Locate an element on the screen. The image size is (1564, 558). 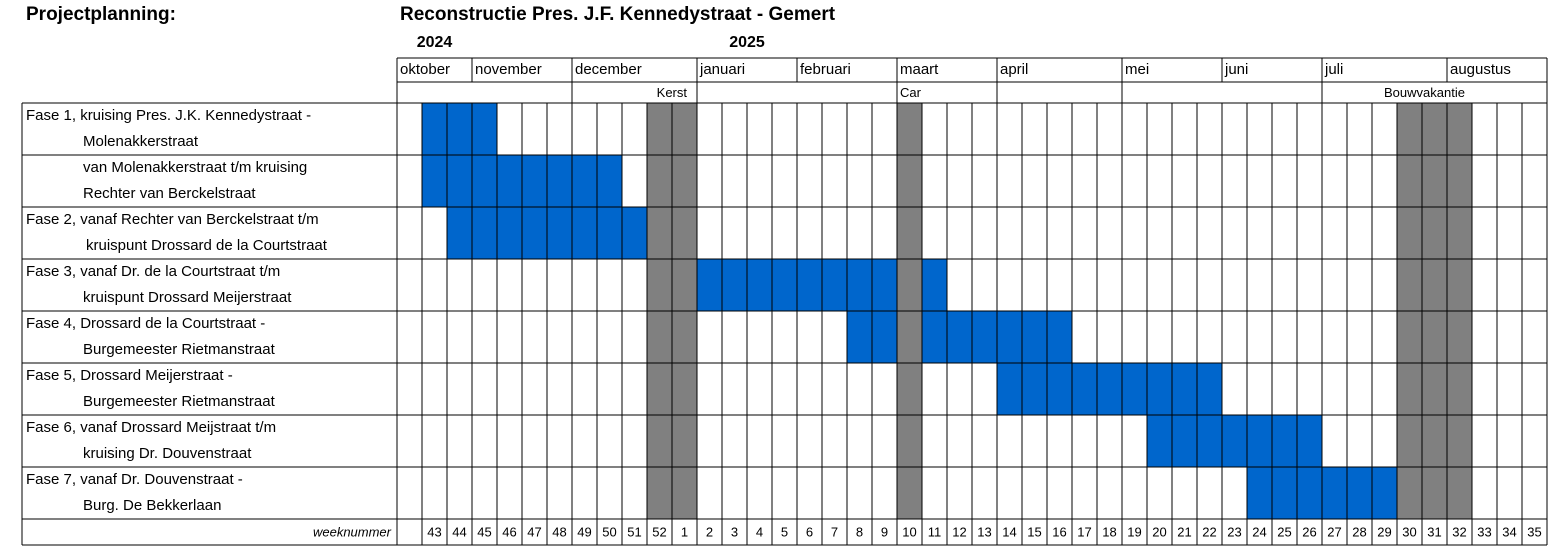
phase-label: Molenakkerstraat is located at coordinates (141, 141).